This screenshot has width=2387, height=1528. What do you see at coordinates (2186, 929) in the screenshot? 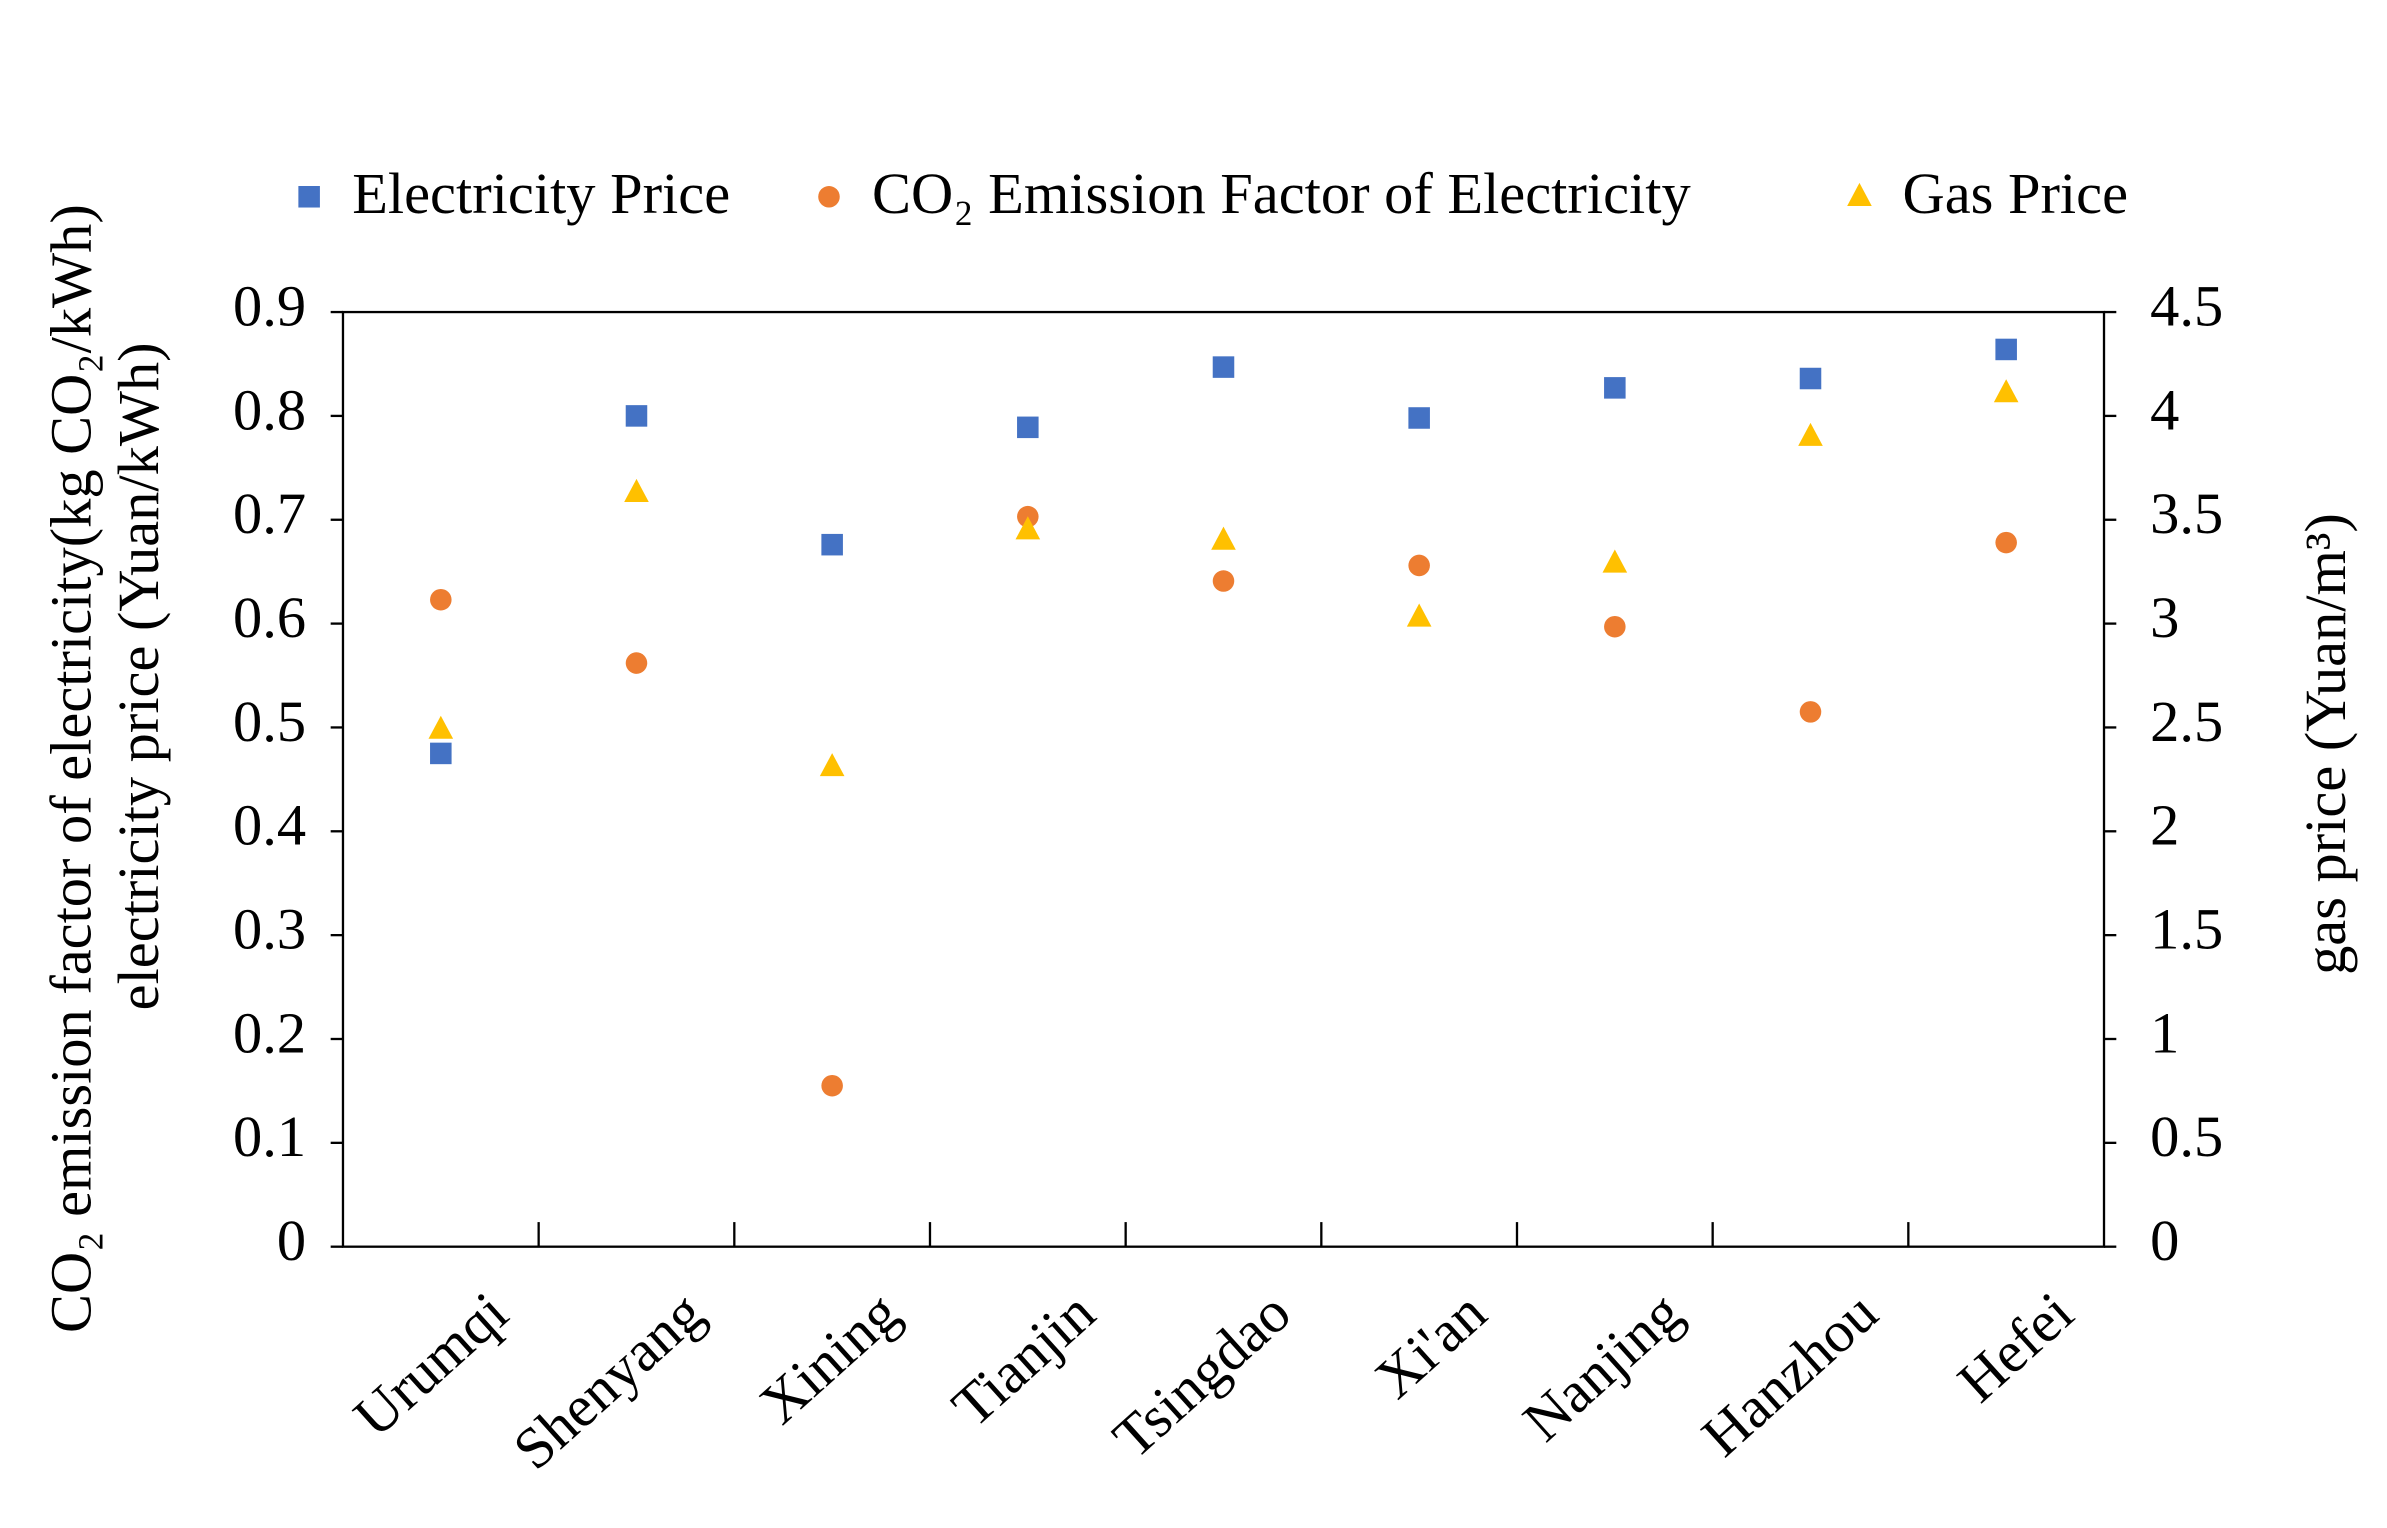
I see `y2-tick-label: 1.5` at bounding box center [2186, 929].